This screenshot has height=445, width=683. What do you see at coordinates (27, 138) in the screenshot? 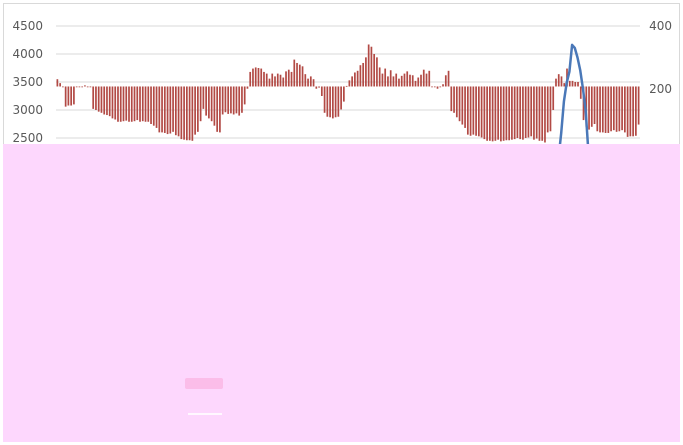
I see `left-tick-label: 2500` at bounding box center [27, 138].